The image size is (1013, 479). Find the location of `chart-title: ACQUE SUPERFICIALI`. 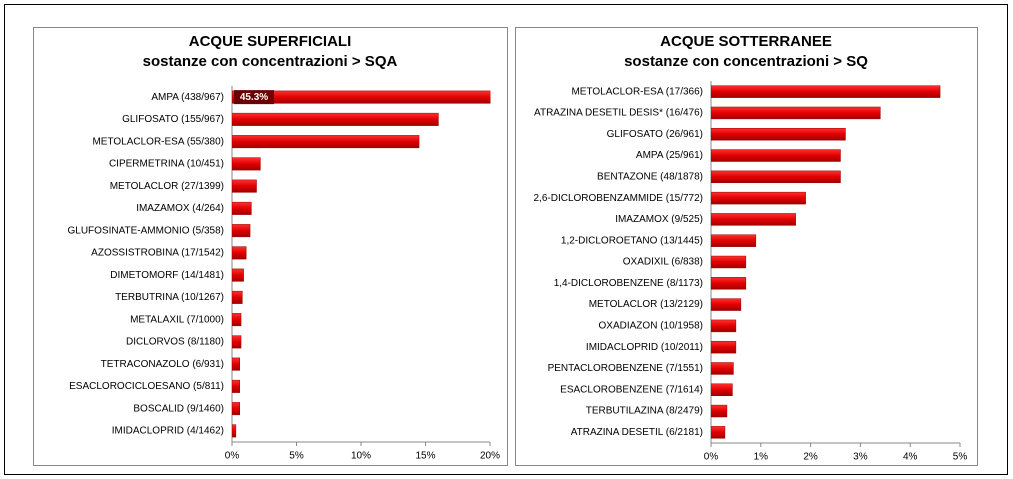

chart-title: ACQUE SUPERFICIALI is located at coordinates (270, 41).